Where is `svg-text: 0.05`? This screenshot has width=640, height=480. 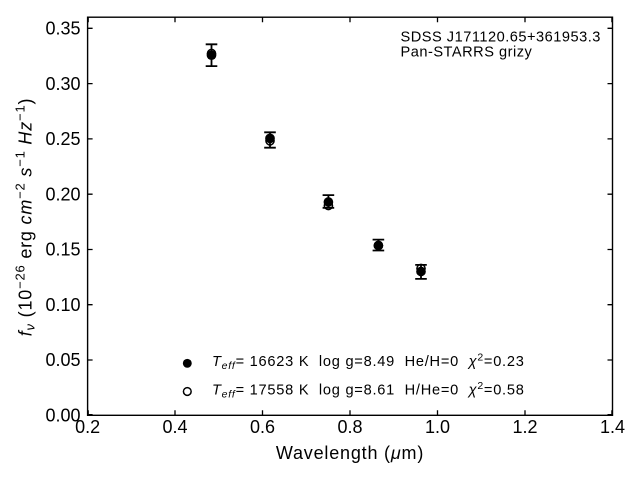 svg-text: 0.05 is located at coordinates (62, 360).